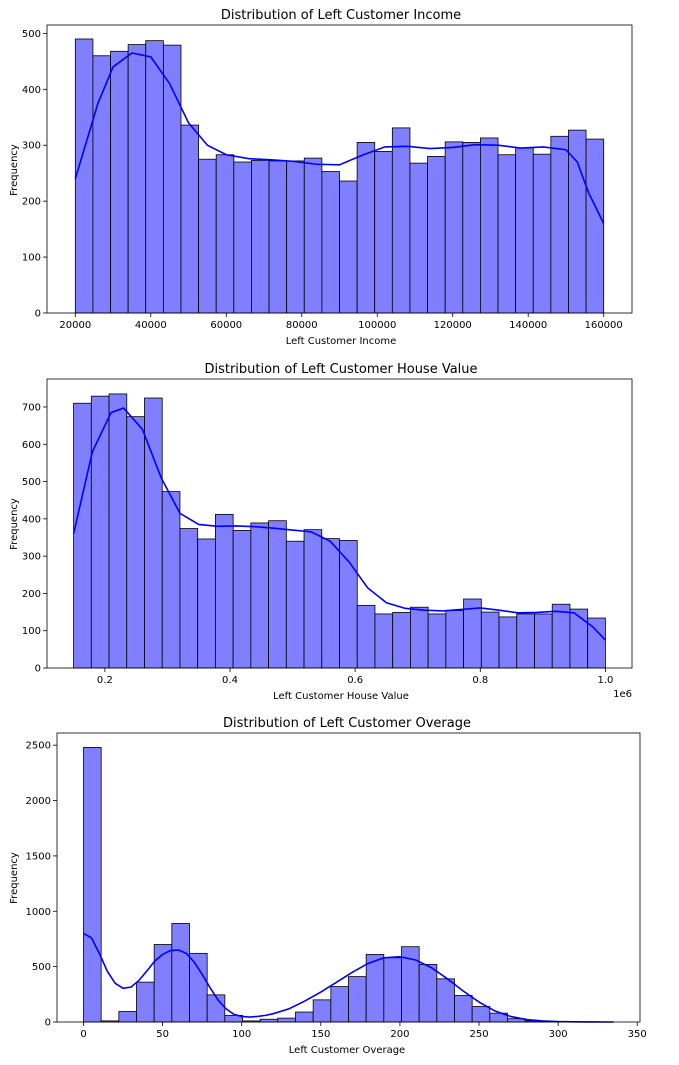  What do you see at coordinates (31, 146) in the screenshot?
I see `y-tick-label: 300` at bounding box center [31, 146].